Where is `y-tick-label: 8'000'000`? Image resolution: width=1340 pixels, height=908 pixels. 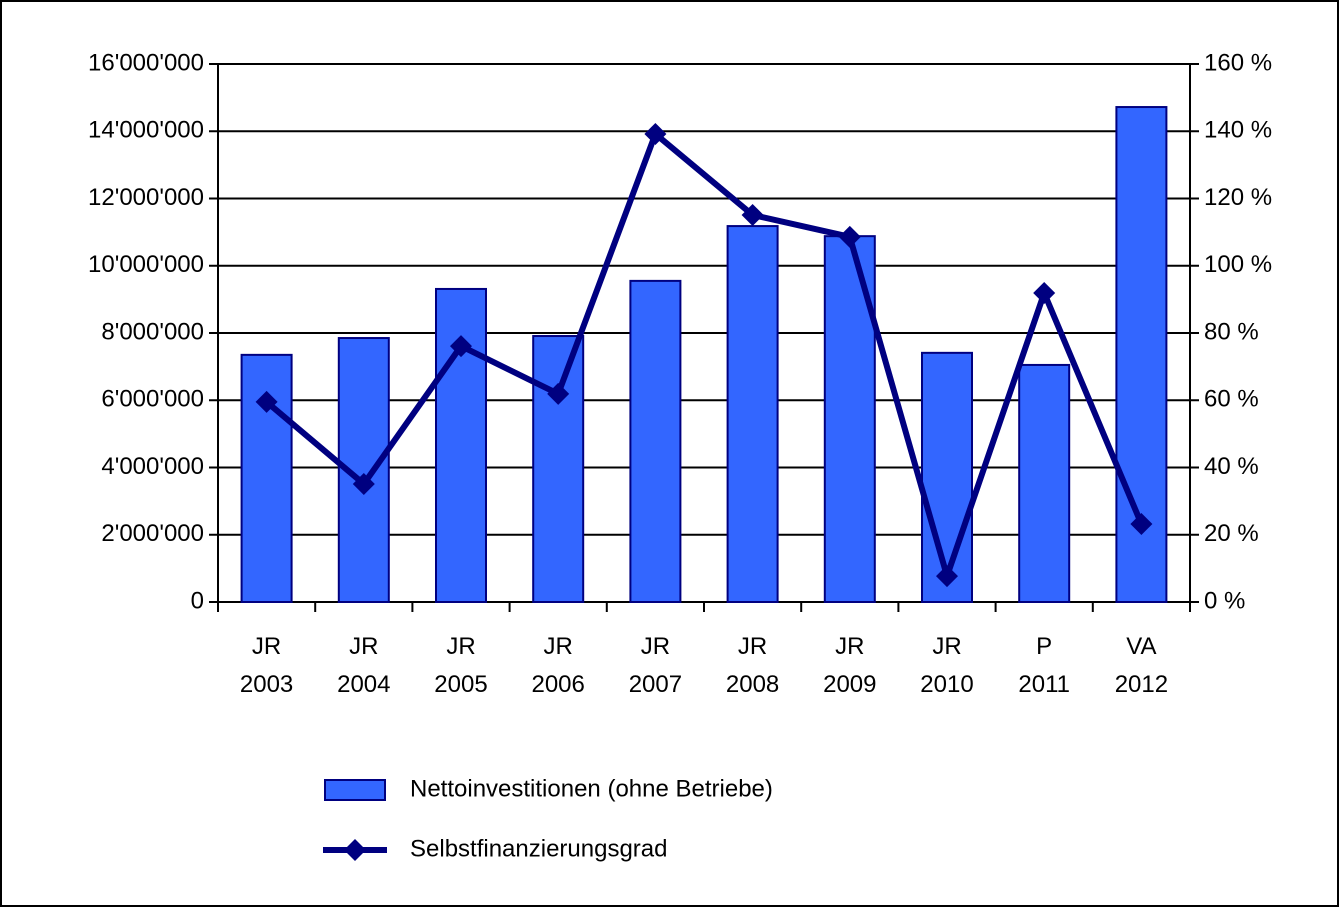 y-tick-label: 8'000'000 is located at coordinates (152, 331).